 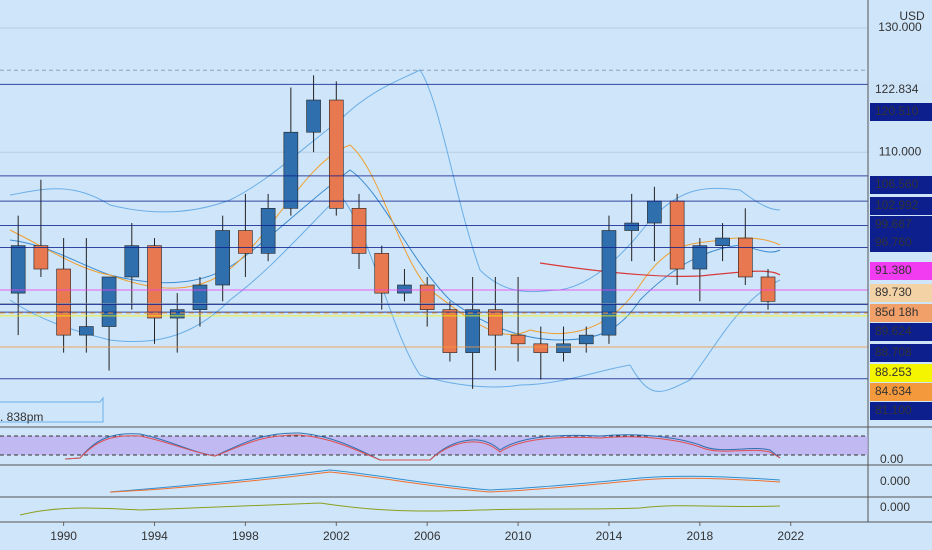 What do you see at coordinates (900, 27) in the screenshot?
I see `y-tick-label: 130.000` at bounding box center [900, 27].